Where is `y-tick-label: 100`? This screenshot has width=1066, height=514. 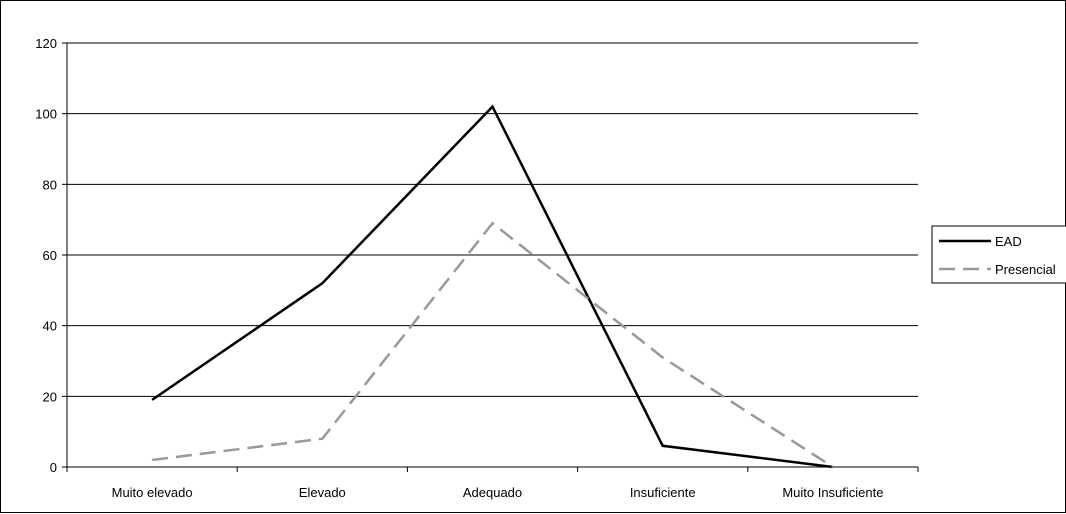
y-tick-label: 100 is located at coordinates (46, 114).